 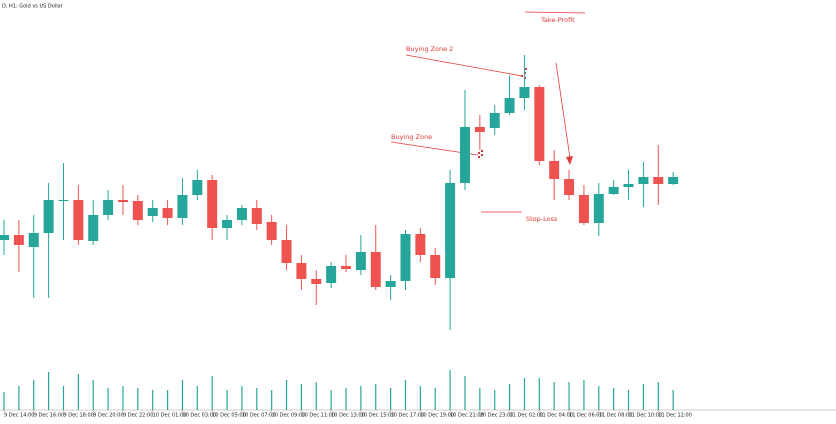 I want to click on arrow-head, so click(x=569, y=160).